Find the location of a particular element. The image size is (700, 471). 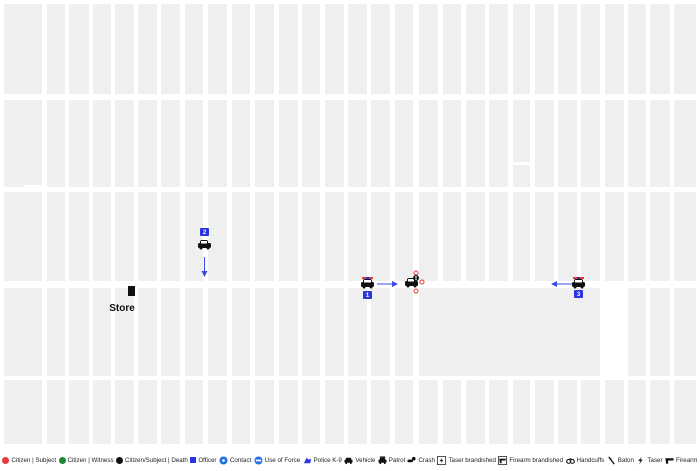

firearm-icon is located at coordinates (669, 460).